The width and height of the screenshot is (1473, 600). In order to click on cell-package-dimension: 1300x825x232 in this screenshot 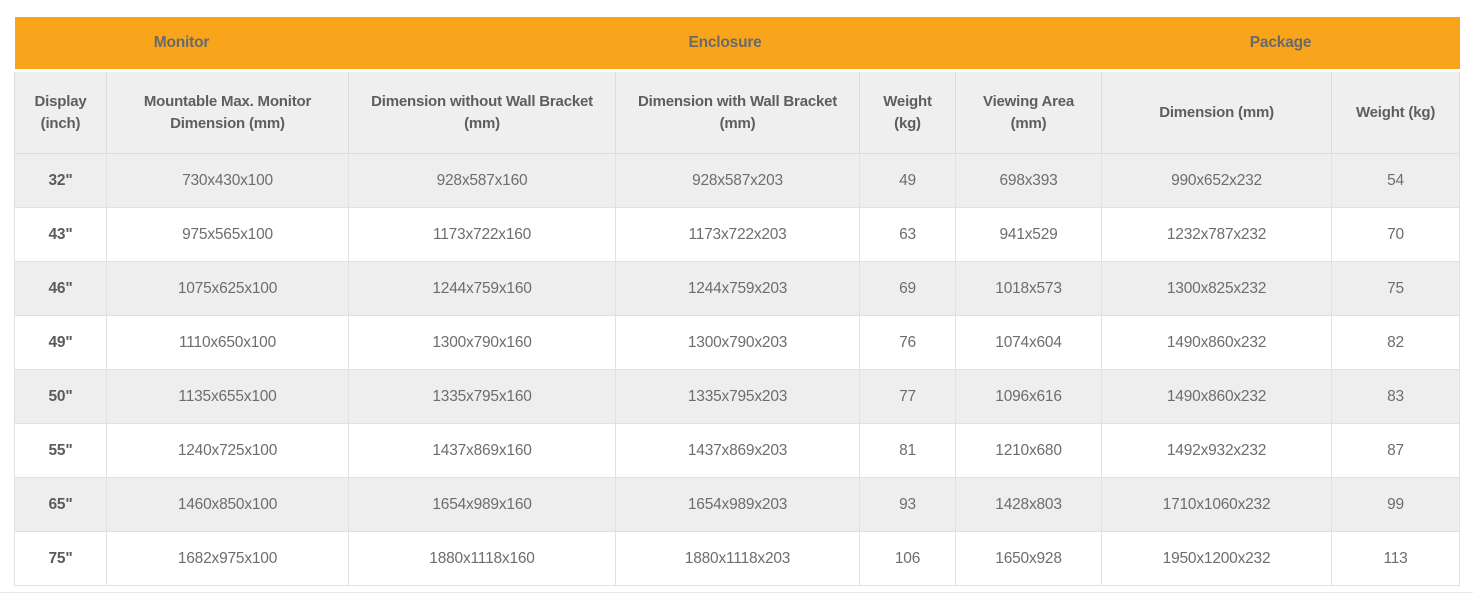, I will do `click(1217, 288)`.